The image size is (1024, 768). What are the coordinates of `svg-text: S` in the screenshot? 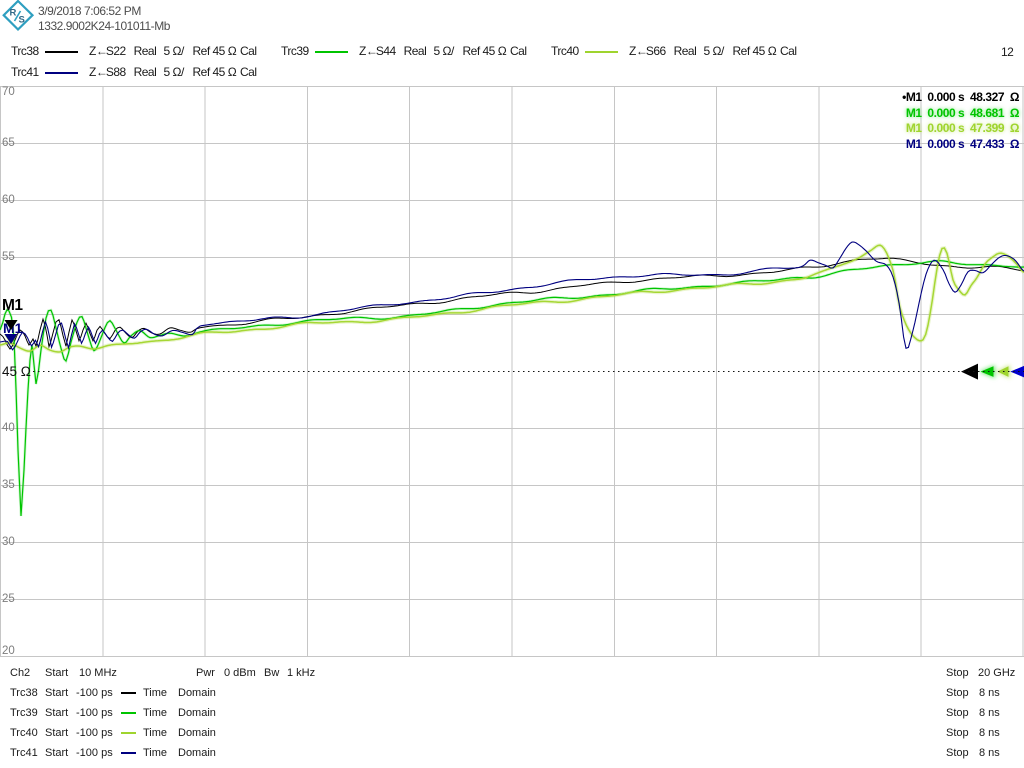 It's located at (22, 20).